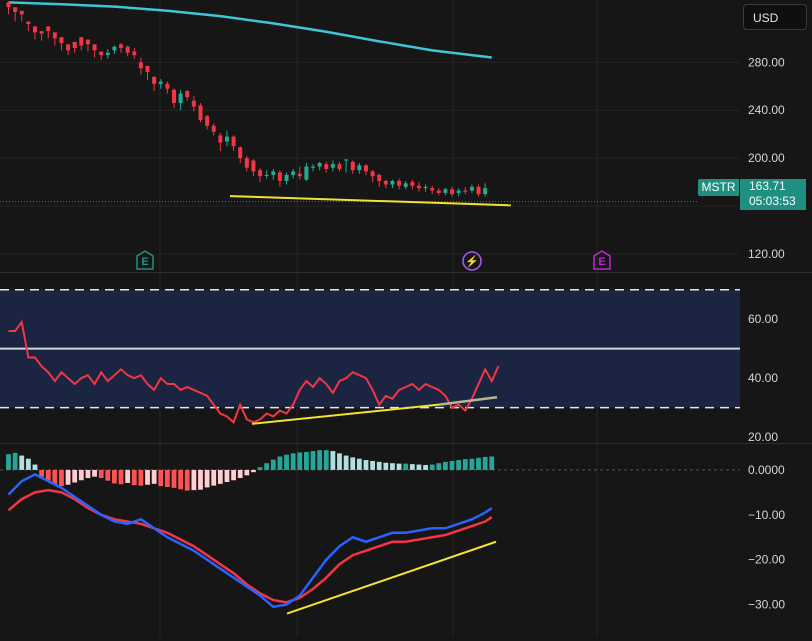 Image resolution: width=812 pixels, height=641 pixels. I want to click on currency-selector-button: USD, so click(775, 17).